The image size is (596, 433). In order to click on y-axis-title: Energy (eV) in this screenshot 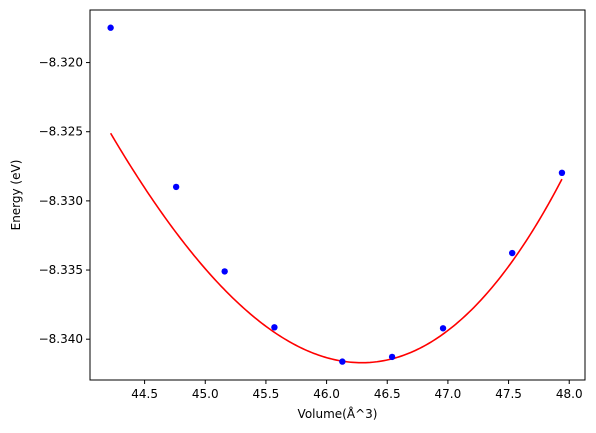, I will do `click(16, 195)`.